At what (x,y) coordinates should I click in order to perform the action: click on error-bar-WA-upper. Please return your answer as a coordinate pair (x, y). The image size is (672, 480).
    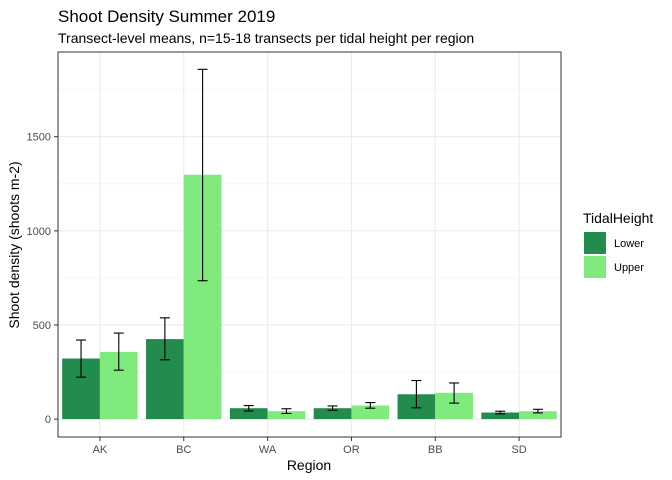
    Looking at the image, I should click on (286, 411).